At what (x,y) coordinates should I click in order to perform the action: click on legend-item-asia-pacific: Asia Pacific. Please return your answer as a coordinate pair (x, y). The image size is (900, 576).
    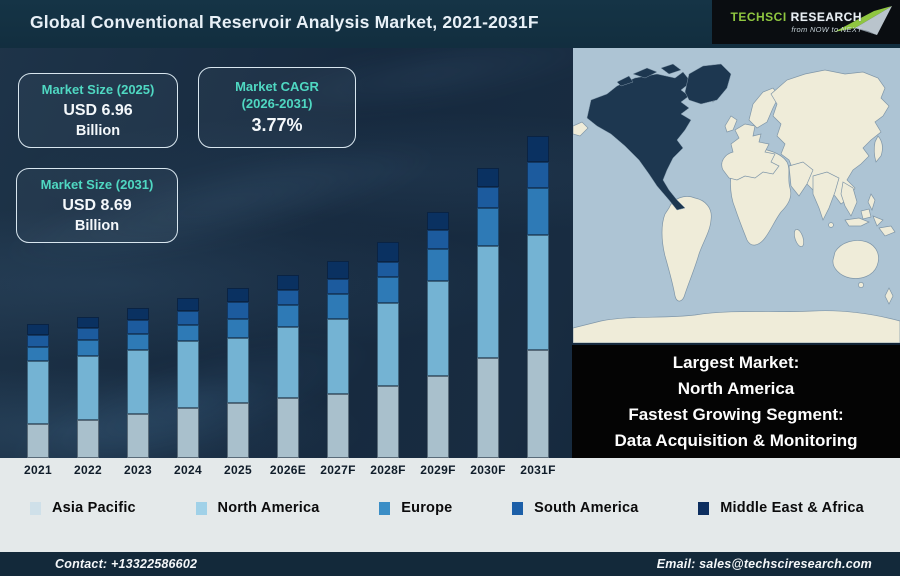
    Looking at the image, I should click on (83, 508).